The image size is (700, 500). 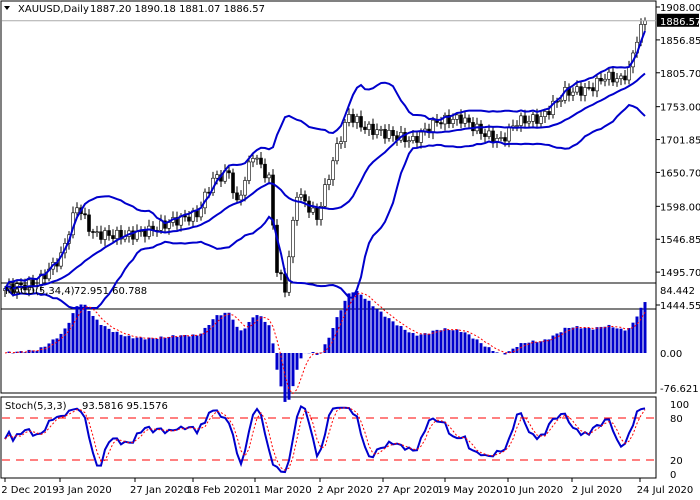 I want to click on y-tick-label: 1444.55, so click(x=680, y=306).